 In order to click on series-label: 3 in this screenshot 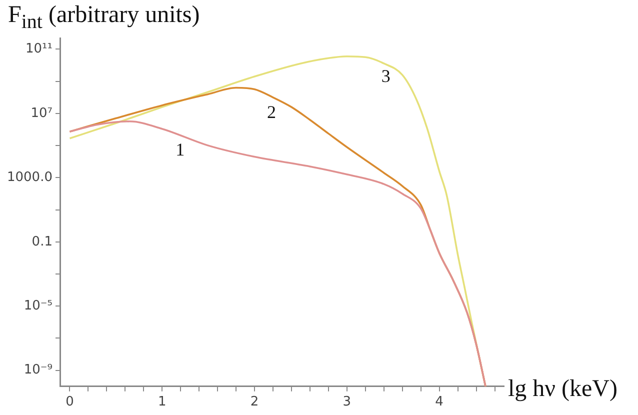, I will do `click(385, 76)`.